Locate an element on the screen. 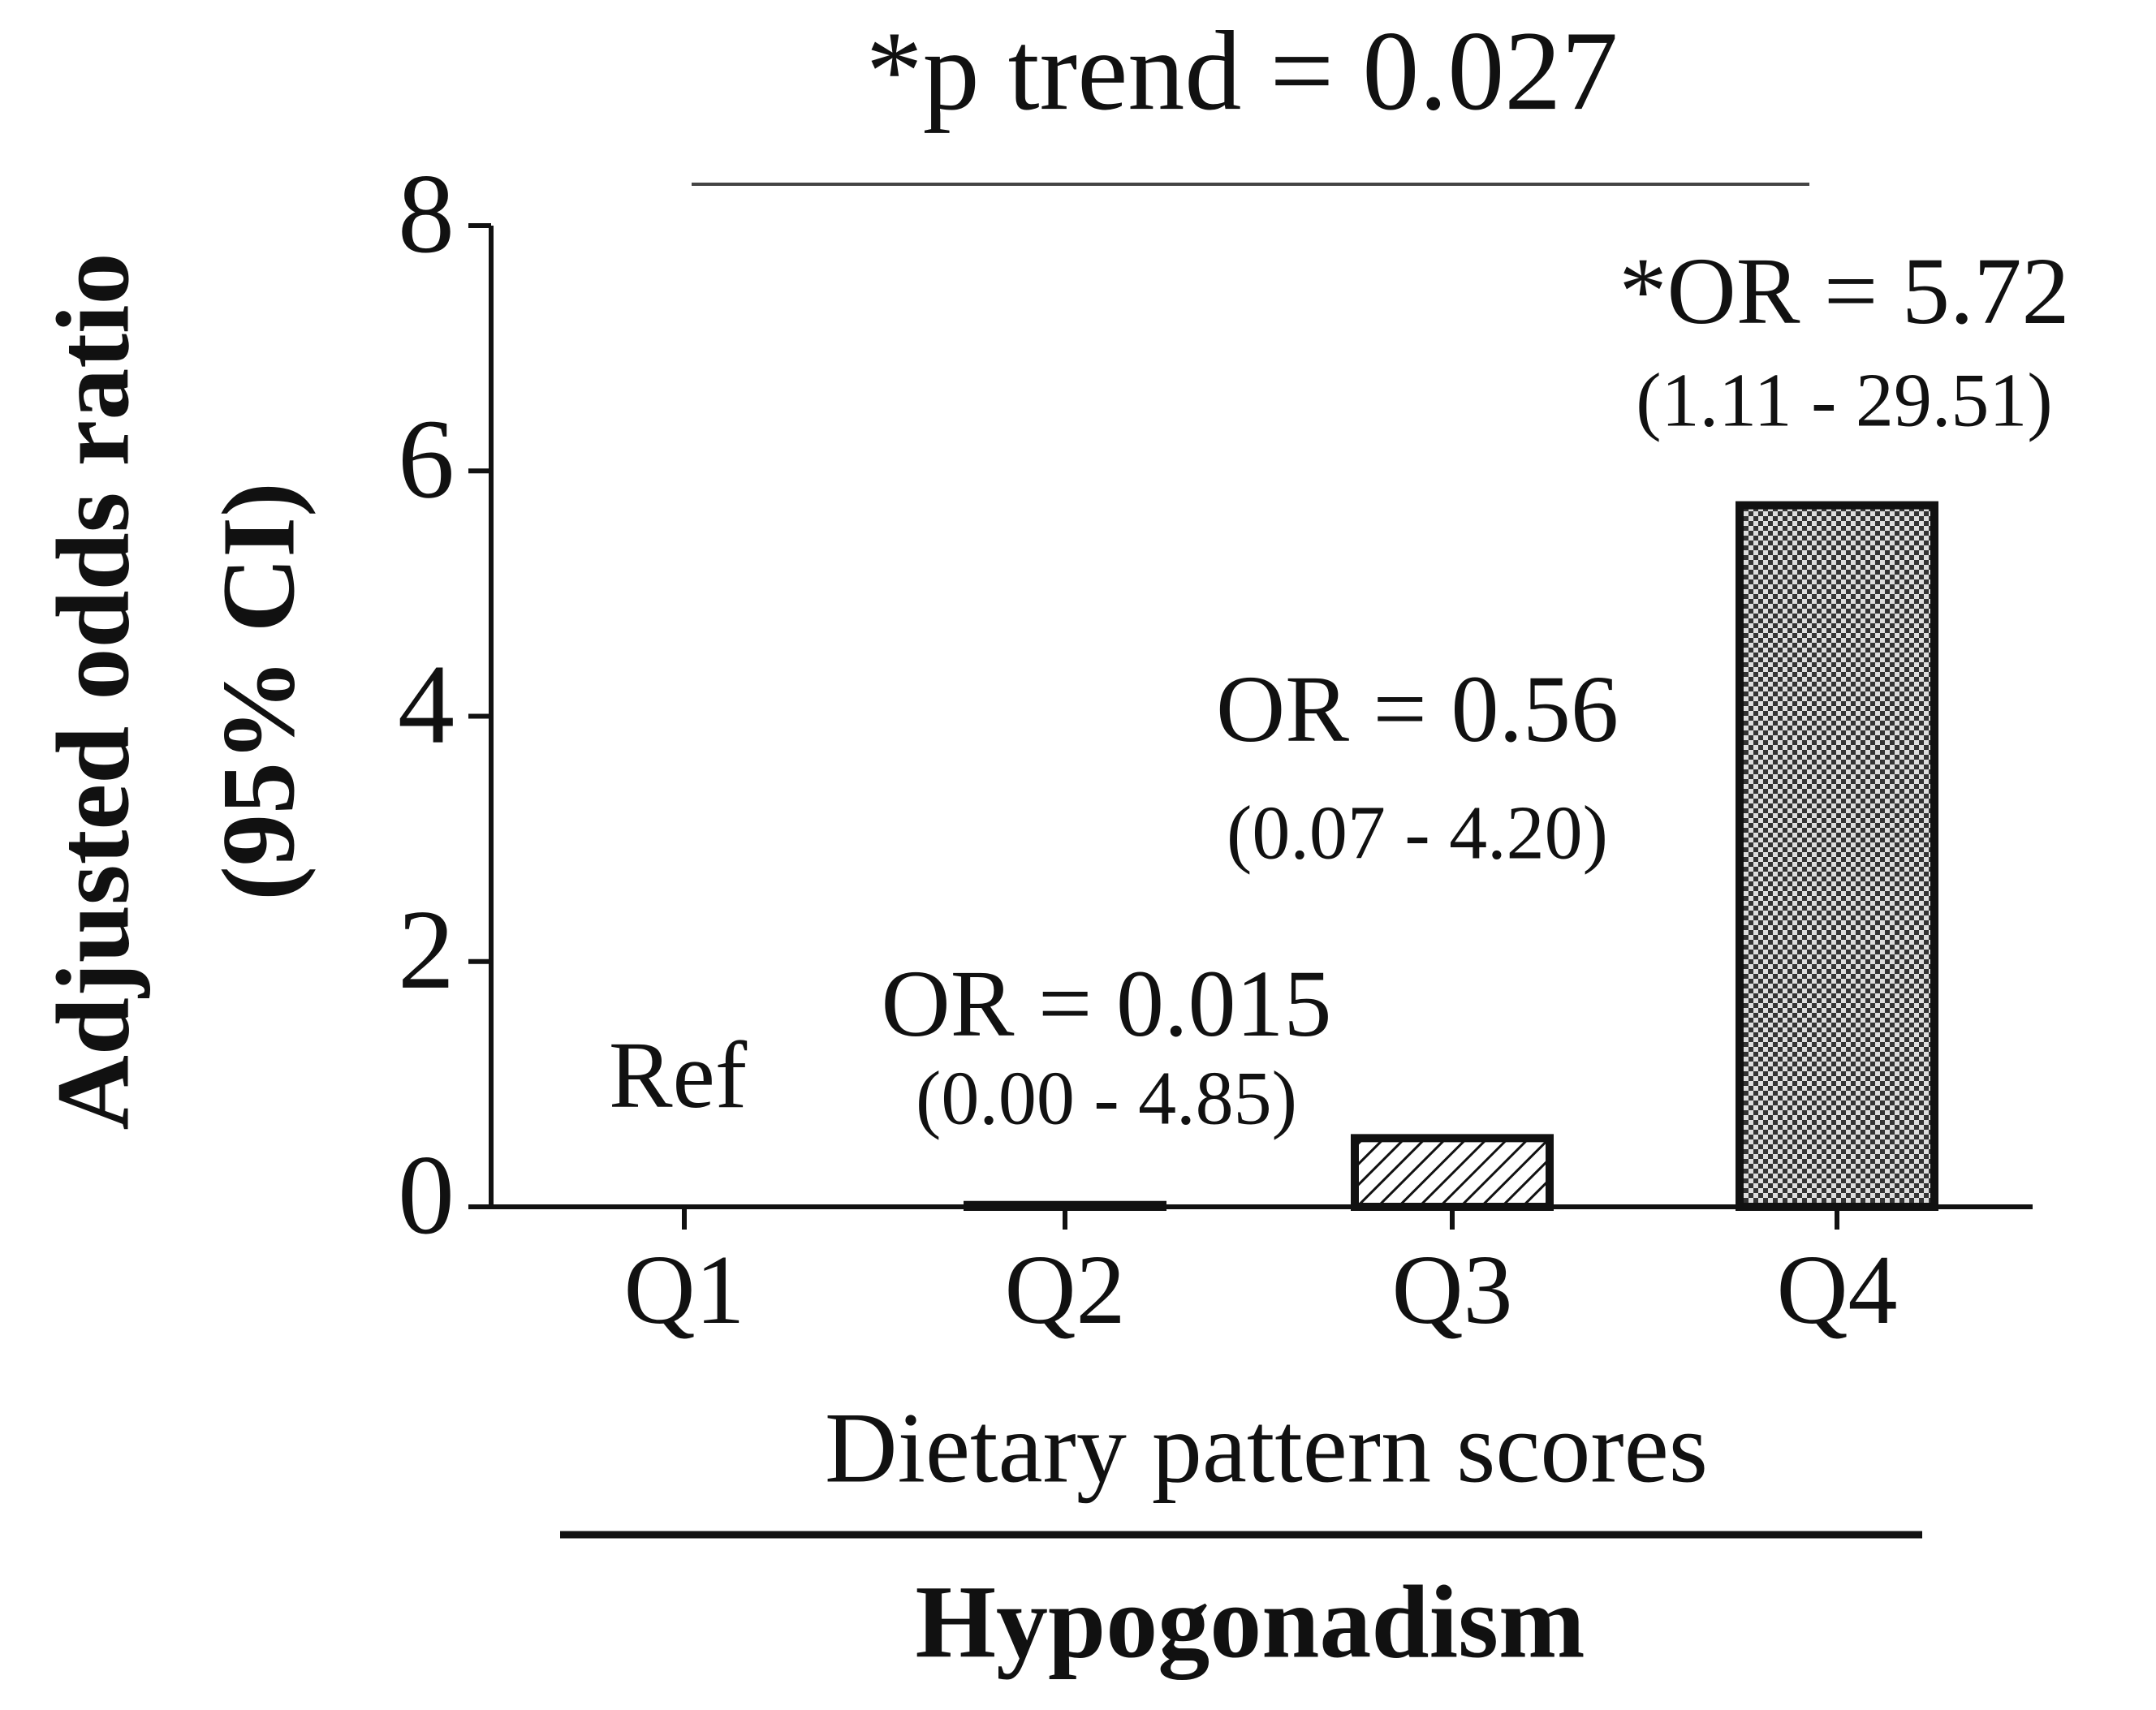  x-tick-label: Q2 is located at coordinates (1064, 1290).